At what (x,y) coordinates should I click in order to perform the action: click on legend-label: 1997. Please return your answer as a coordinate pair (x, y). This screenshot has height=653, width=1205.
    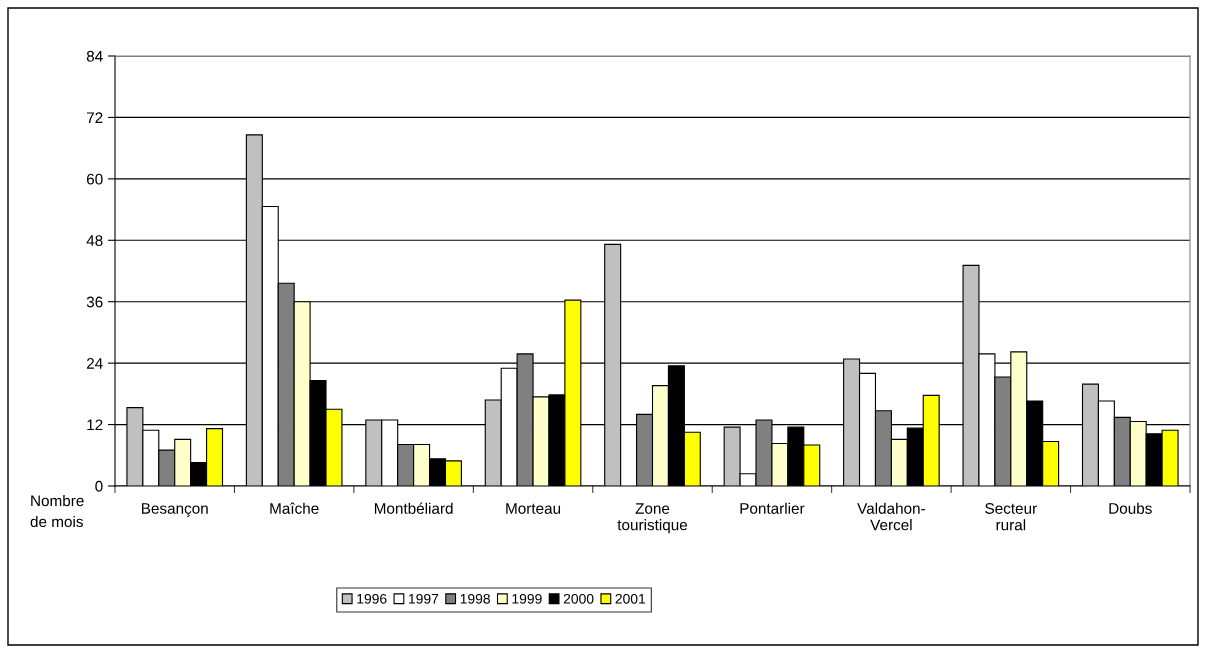
    Looking at the image, I should click on (424, 598).